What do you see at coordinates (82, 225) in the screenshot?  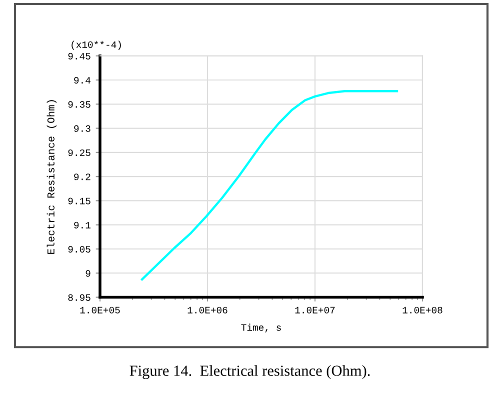 I see `y-tick-label: 9.1` at bounding box center [82, 225].